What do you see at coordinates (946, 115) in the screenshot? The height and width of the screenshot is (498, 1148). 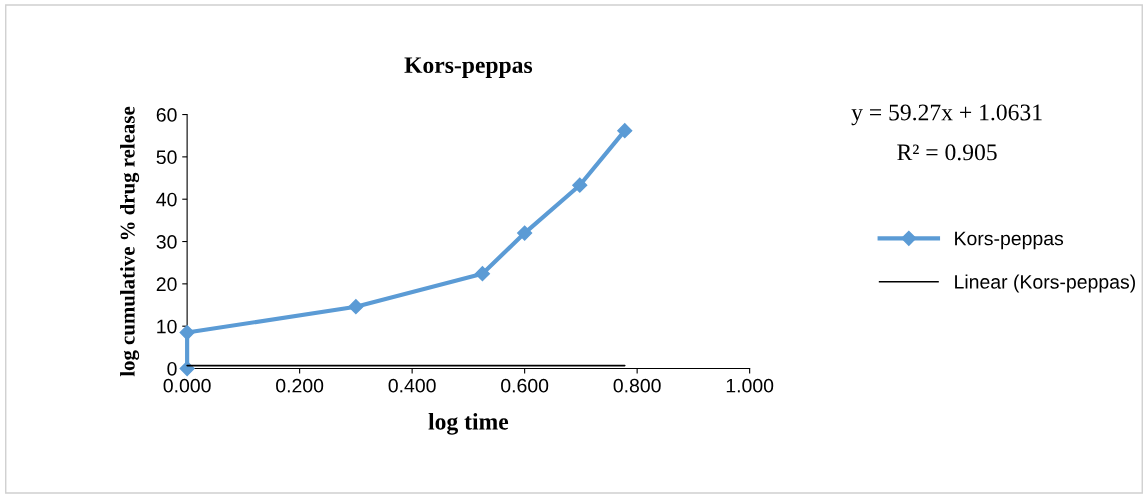 I see `text: y = 59.27x + 1.0631` at bounding box center [946, 115].